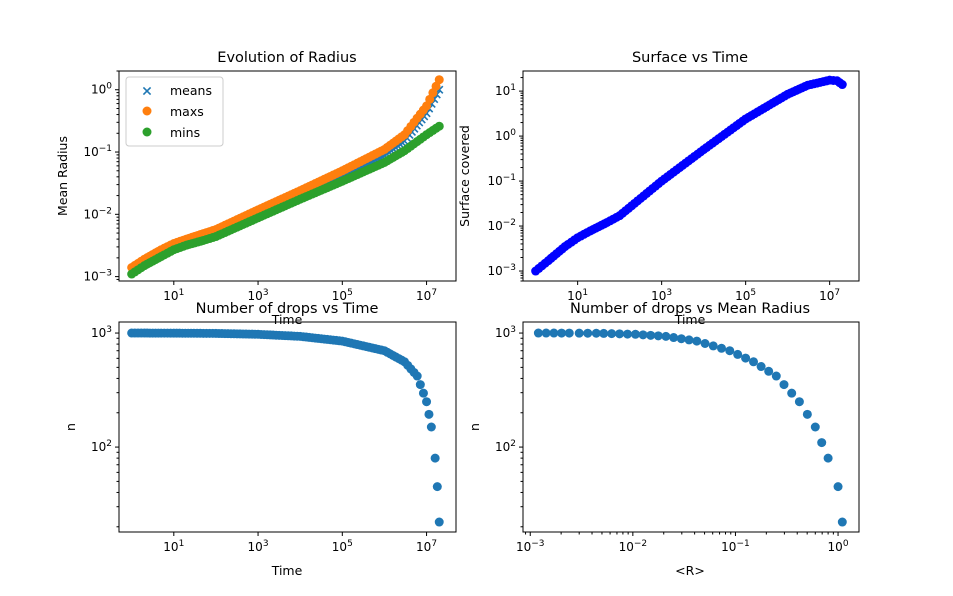  I want to click on drops-radius-y-label: n, so click(474, 427).